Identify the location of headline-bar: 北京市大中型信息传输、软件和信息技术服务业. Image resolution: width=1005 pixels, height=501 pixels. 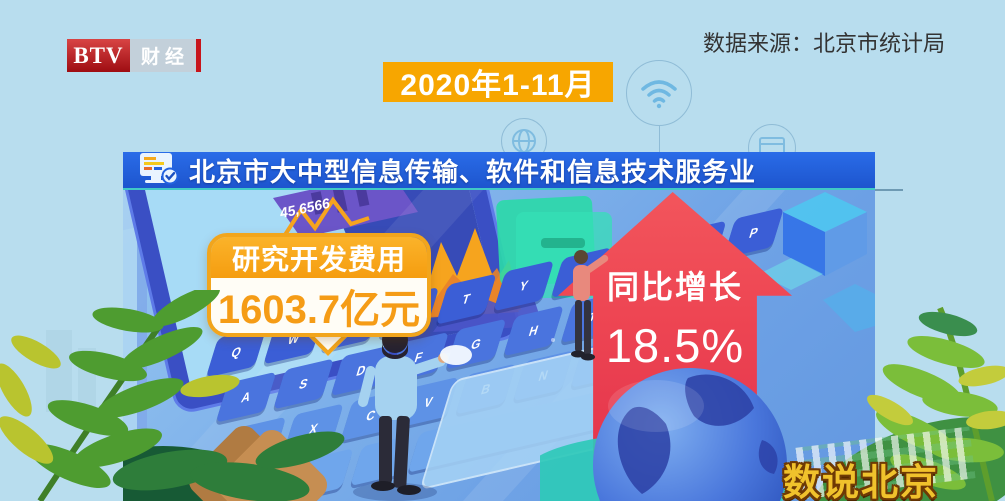
(499, 171).